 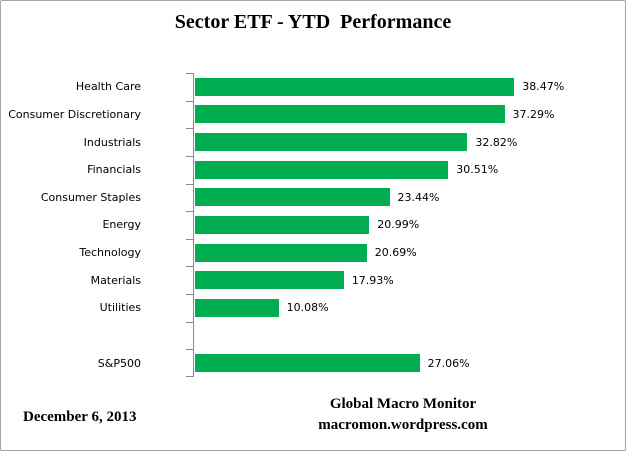 What do you see at coordinates (496, 142) in the screenshot?
I see `value-label: 32.82%` at bounding box center [496, 142].